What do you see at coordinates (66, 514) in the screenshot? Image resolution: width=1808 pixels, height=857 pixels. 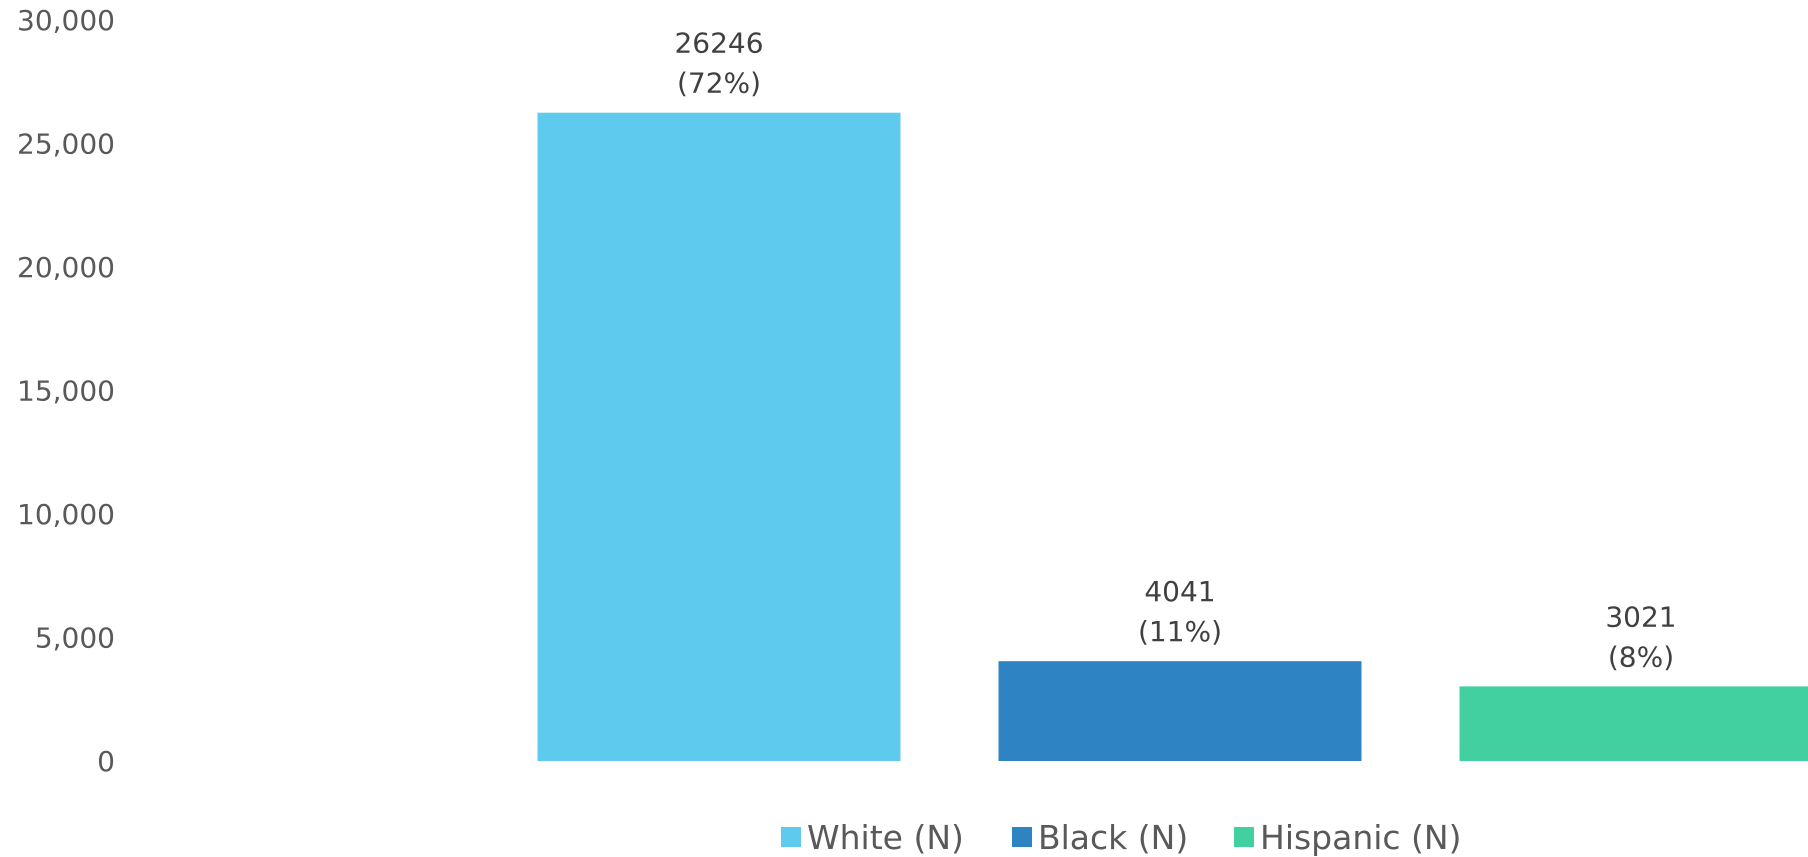 I see `y-tick-label: 10,000` at bounding box center [66, 514].